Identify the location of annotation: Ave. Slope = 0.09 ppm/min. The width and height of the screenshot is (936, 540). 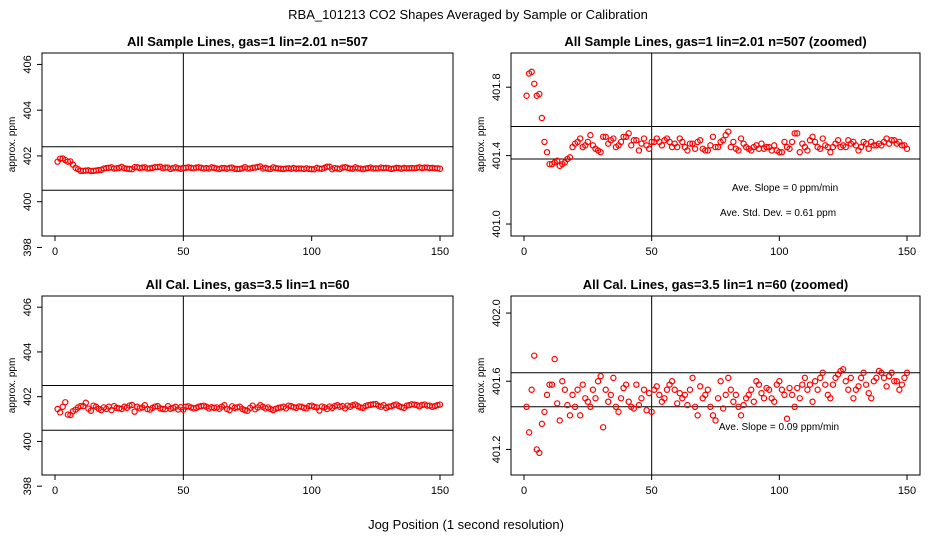
(779, 427).